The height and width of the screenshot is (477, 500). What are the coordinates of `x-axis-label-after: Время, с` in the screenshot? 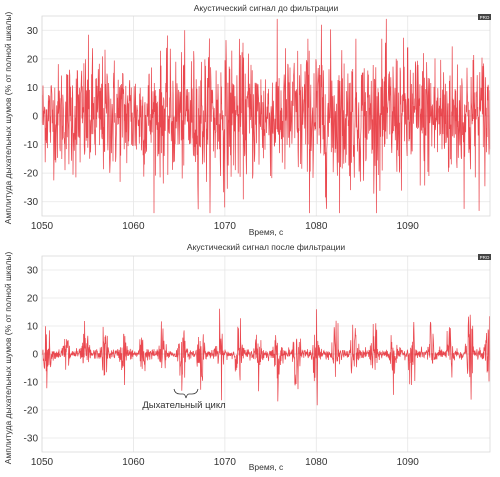 It's located at (266, 467).